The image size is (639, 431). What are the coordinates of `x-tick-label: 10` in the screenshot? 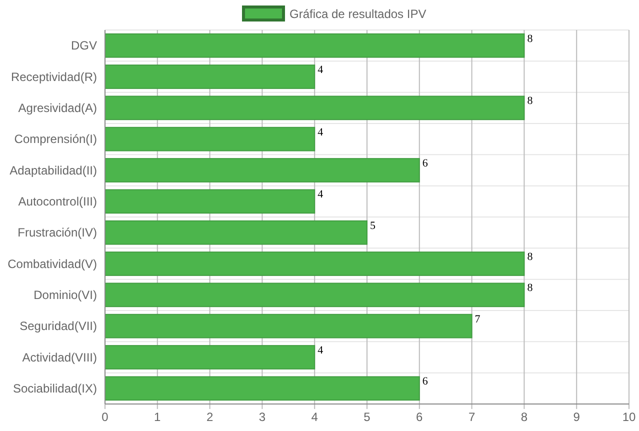 It's located at (629, 417).